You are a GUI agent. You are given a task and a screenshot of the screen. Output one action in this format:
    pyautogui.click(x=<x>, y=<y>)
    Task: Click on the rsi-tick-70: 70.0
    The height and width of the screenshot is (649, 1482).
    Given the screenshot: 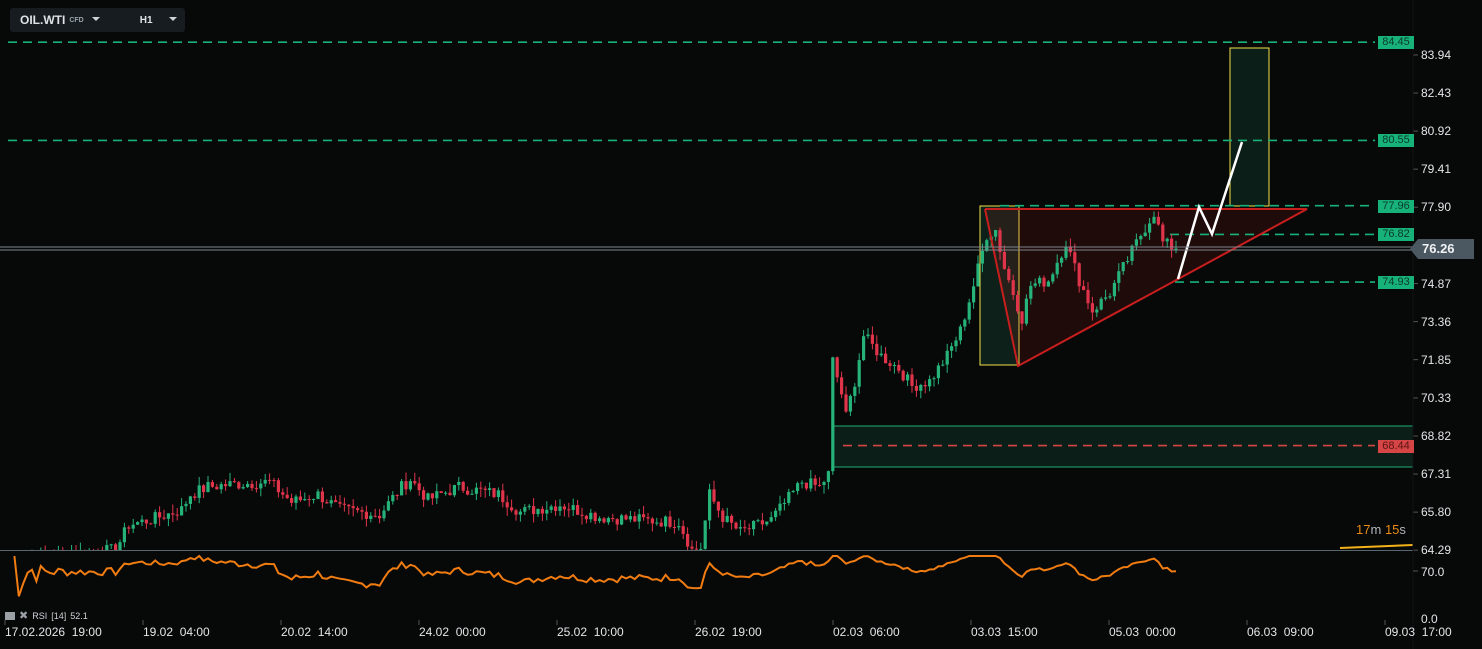 What is the action you would take?
    pyautogui.click(x=1433, y=572)
    